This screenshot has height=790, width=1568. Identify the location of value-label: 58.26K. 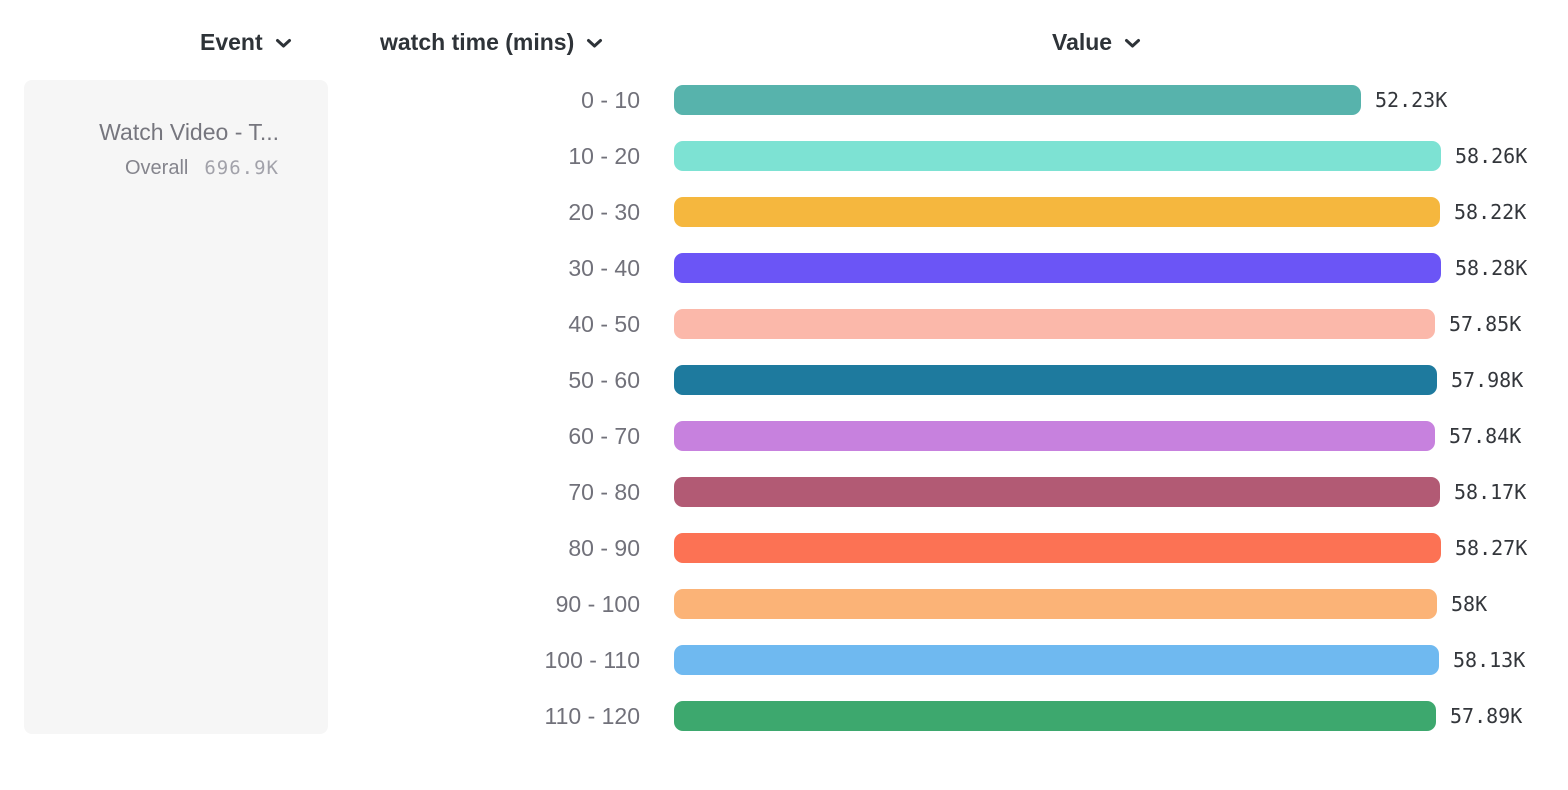
(1491, 156).